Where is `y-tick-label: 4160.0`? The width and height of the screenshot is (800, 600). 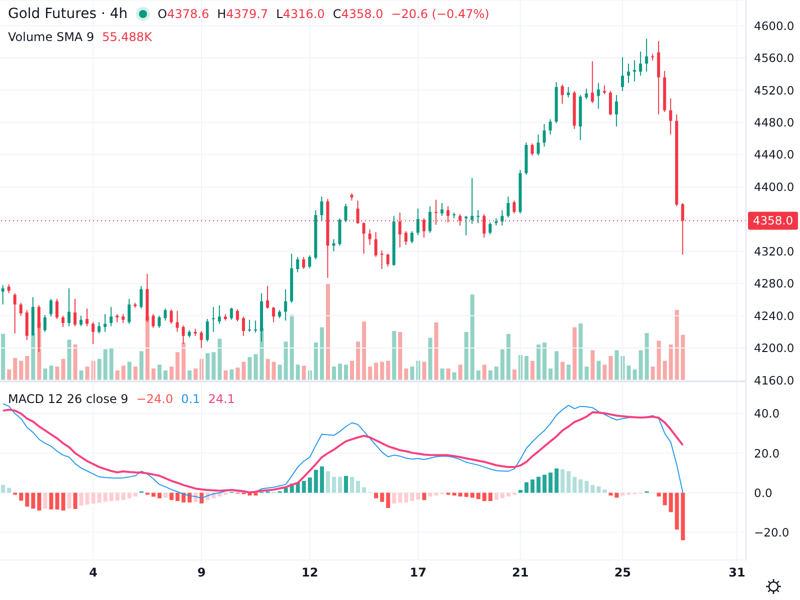 y-tick-label: 4160.0 is located at coordinates (774, 380).